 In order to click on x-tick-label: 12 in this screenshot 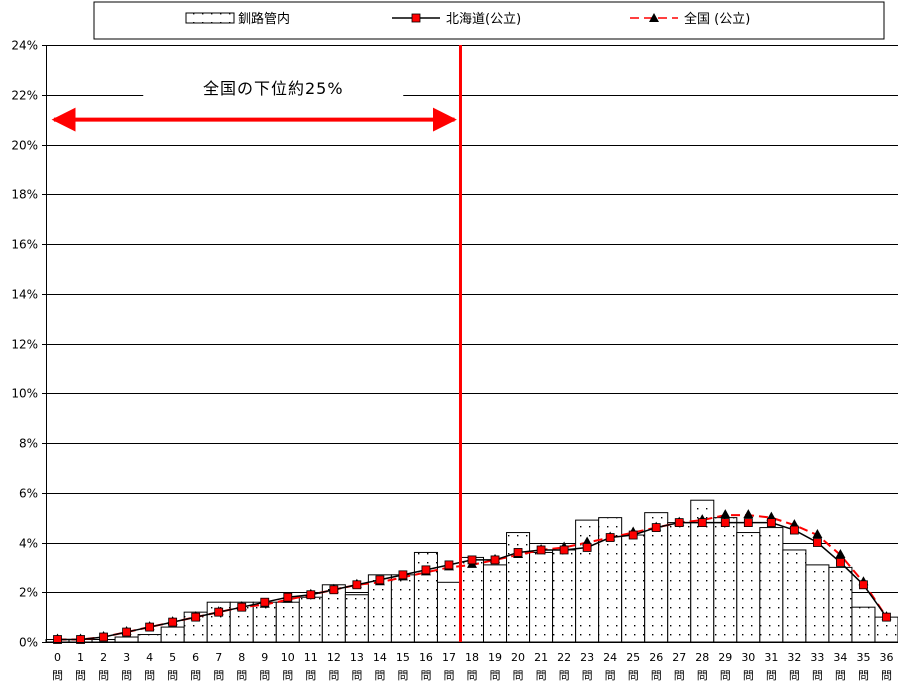, I will do `click(334, 657)`.